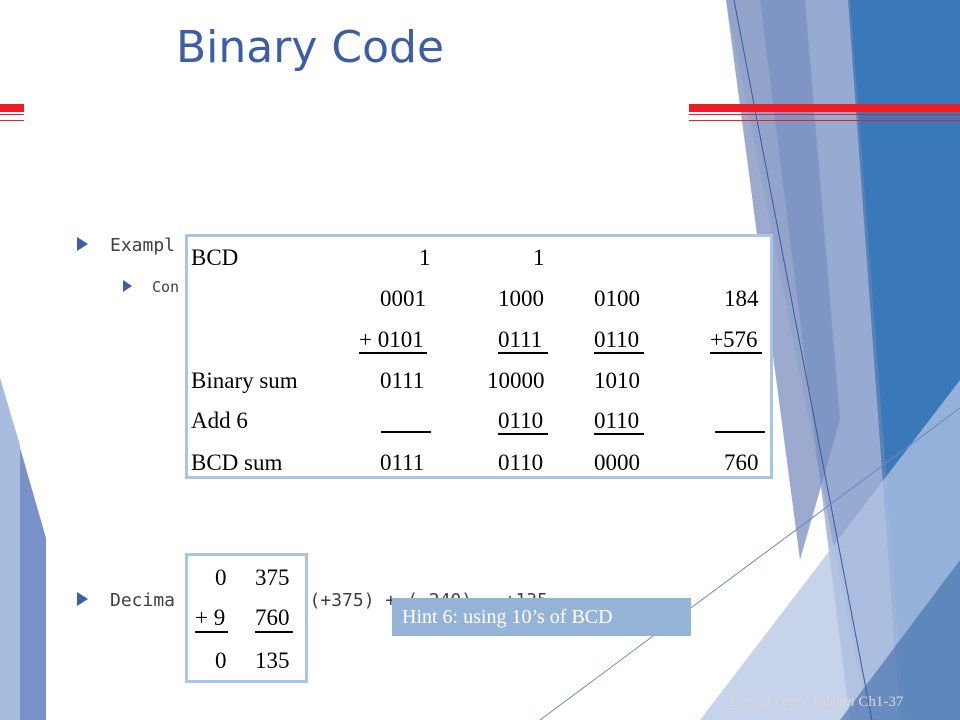 Image resolution: width=960 pixels, height=720 pixels. Describe the element at coordinates (403, 298) in the screenshot. I see `bcd-operand1-d1: 0001` at that location.